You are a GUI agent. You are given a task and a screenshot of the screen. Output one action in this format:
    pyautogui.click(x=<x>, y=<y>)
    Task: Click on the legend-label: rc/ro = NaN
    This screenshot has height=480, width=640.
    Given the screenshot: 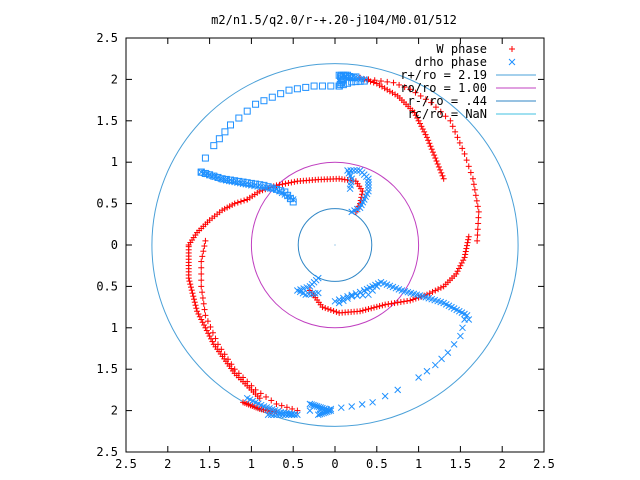 What is the action you would take?
    pyautogui.click(x=447, y=114)
    